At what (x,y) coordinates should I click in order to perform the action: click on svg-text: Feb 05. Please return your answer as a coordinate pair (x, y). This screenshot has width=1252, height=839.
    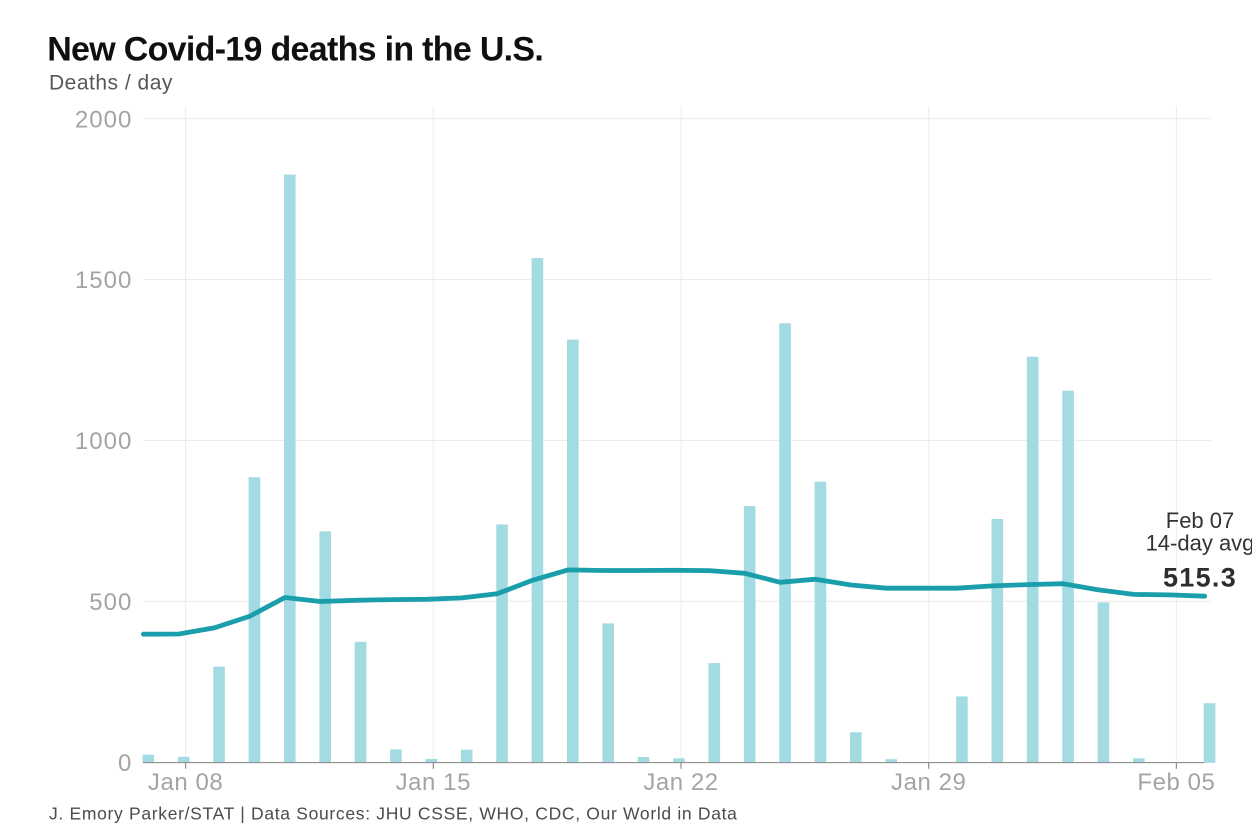
    Looking at the image, I should click on (1176, 782).